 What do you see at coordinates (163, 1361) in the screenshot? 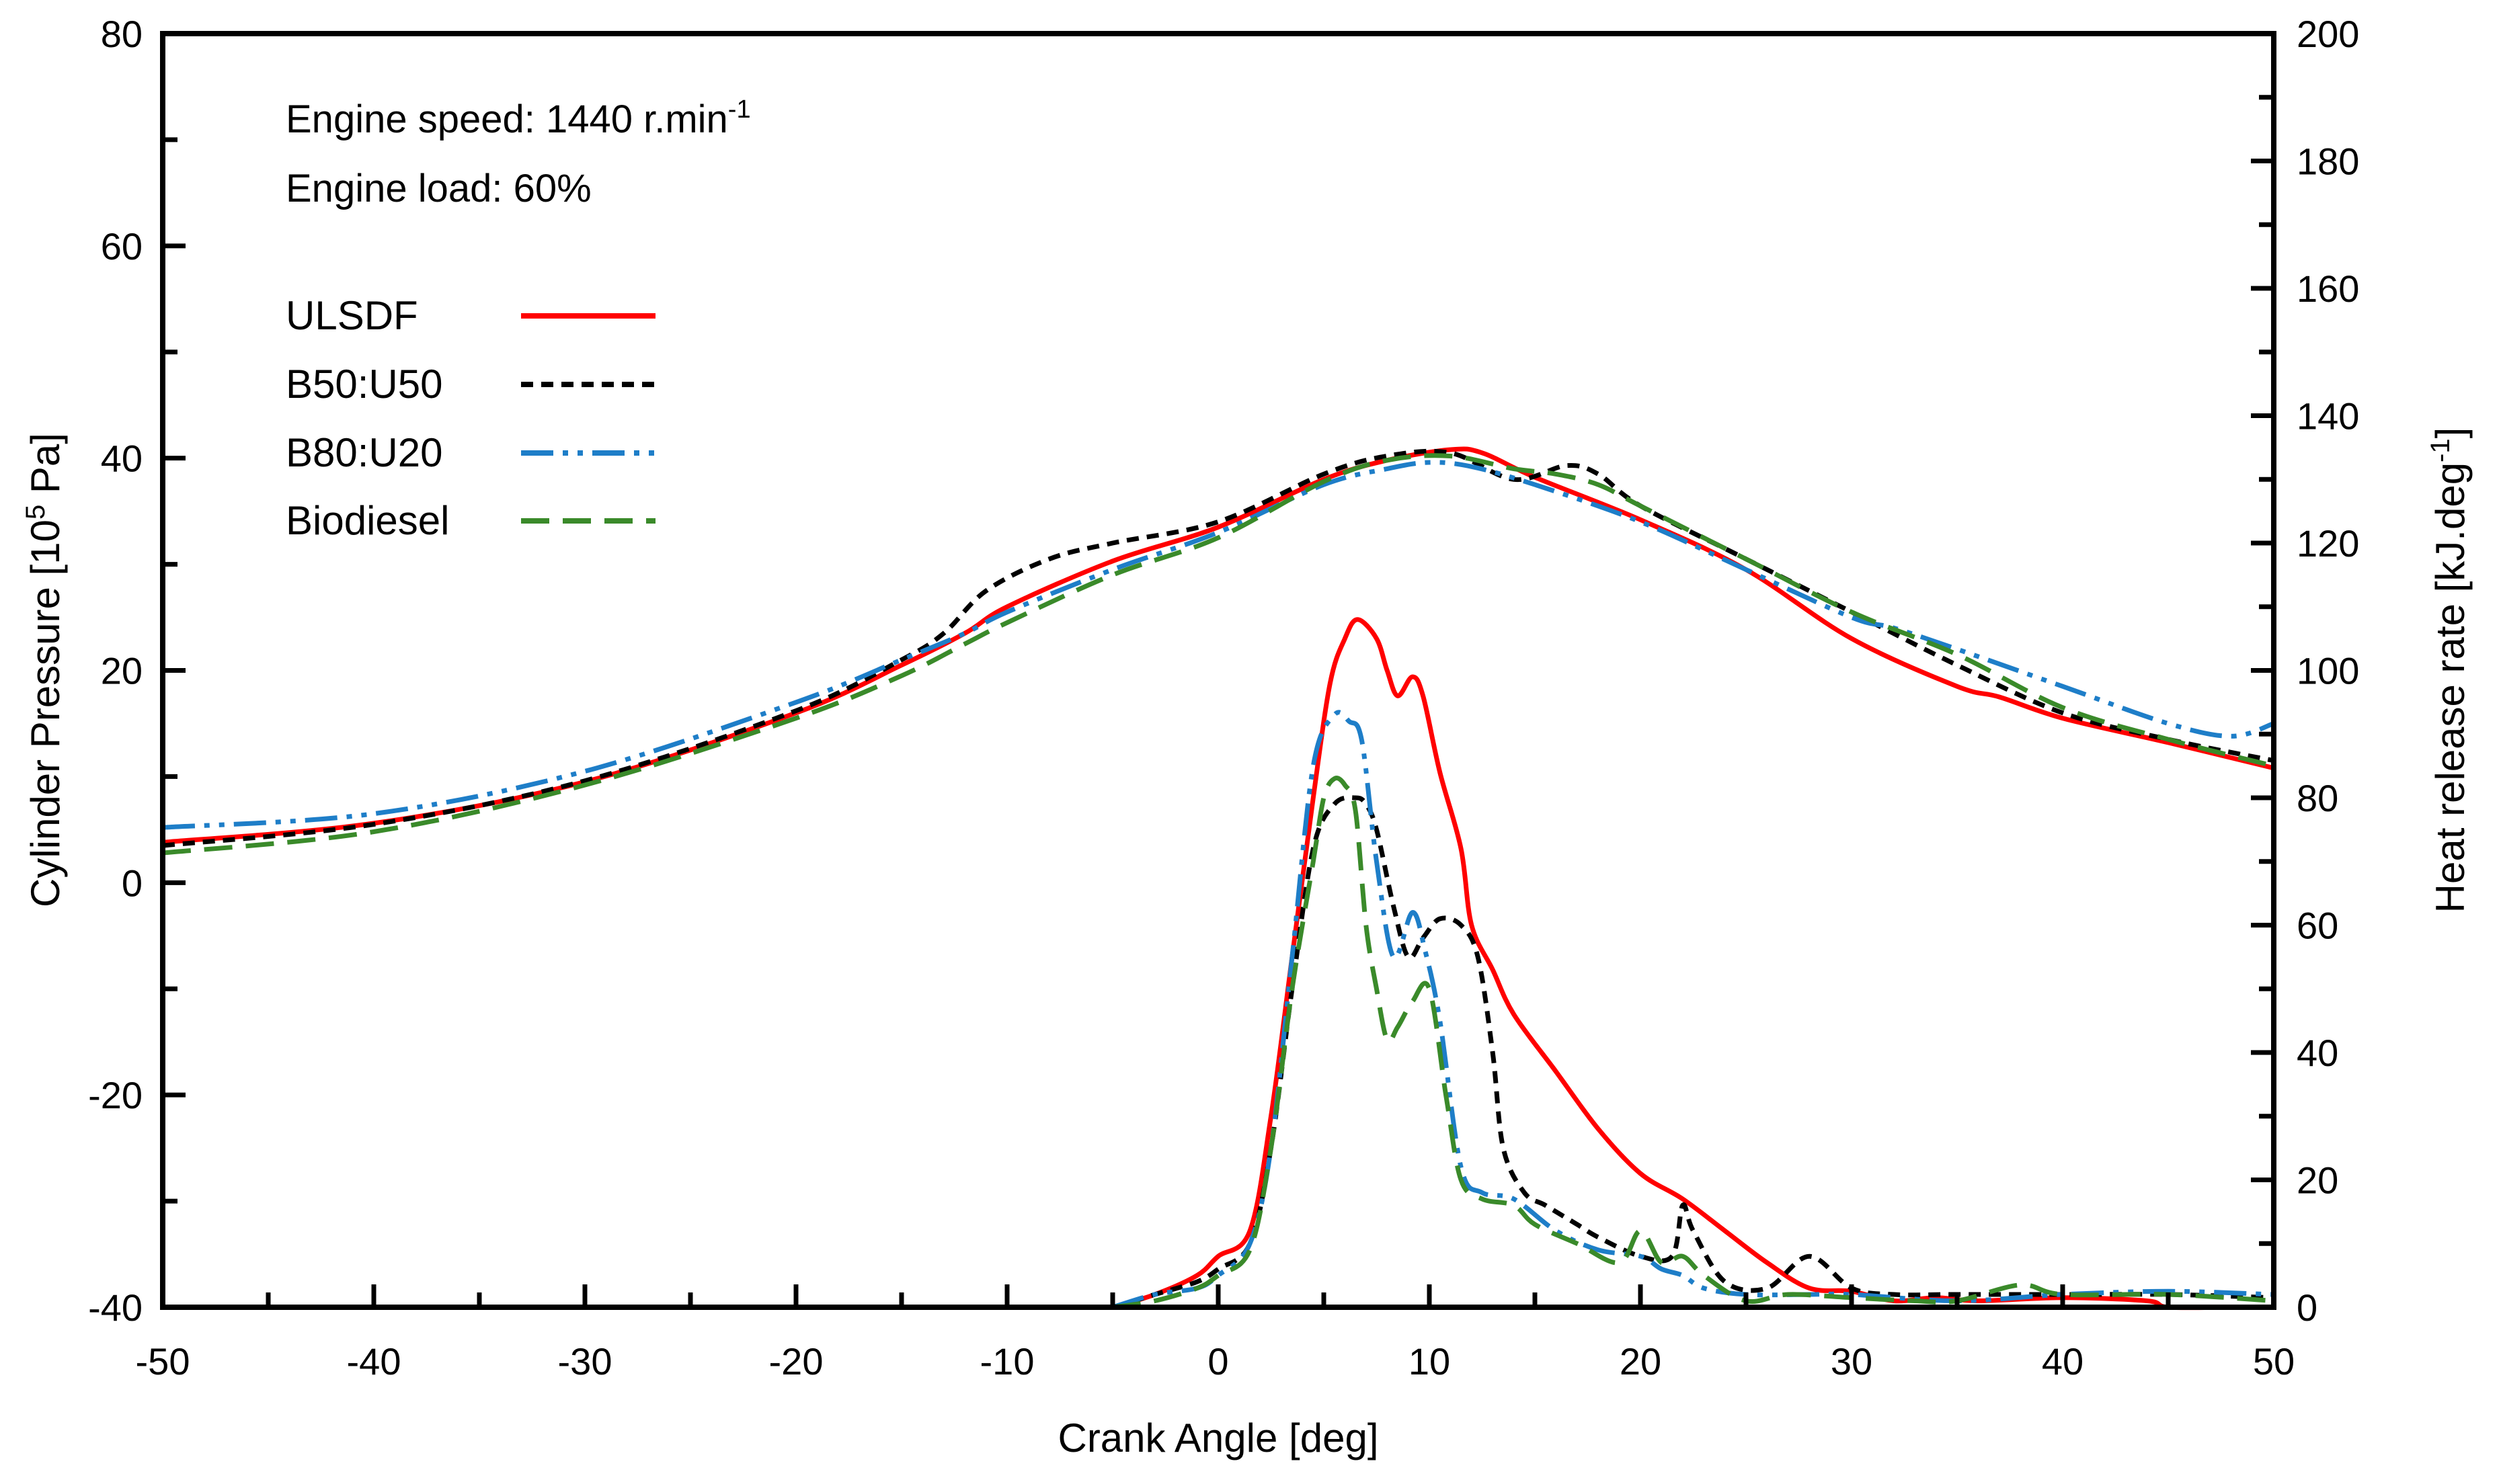
I see `x-tick-label: -50` at bounding box center [163, 1361].